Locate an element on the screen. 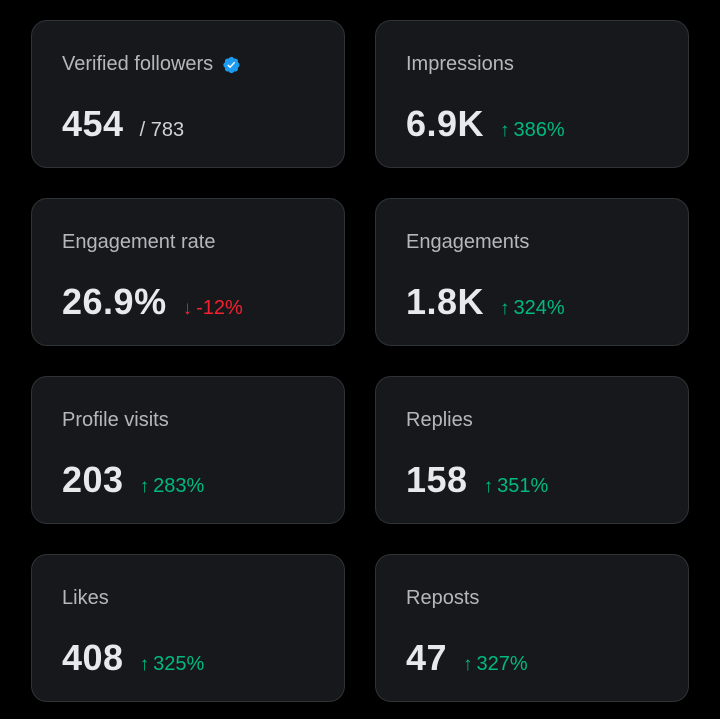 The image size is (720, 719). card-verified-followers: Verified followers 454 / 783 is located at coordinates (188, 94).